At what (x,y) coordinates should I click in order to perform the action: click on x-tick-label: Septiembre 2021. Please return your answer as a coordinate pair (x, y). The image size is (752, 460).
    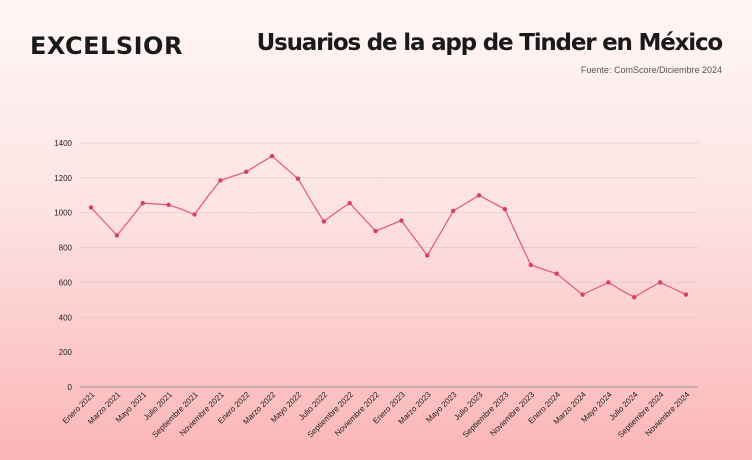
    Looking at the image, I should click on (175, 415).